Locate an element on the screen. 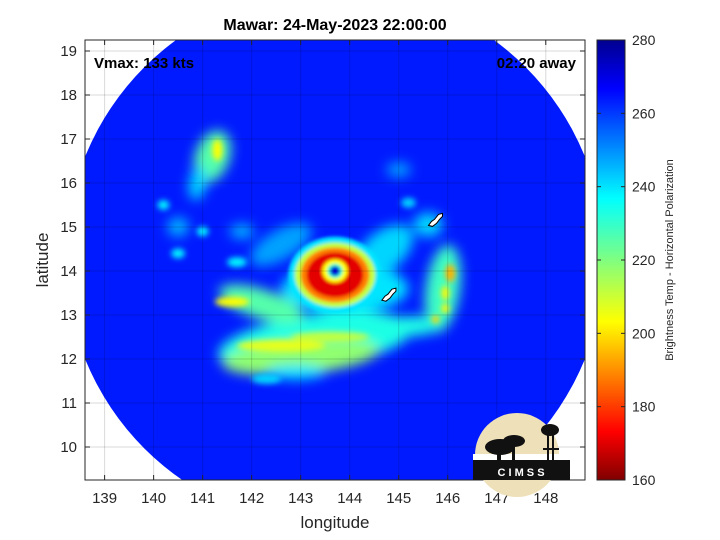 This screenshot has width=720, height=540. colorbar-tick-label: 220 is located at coordinates (644, 260).